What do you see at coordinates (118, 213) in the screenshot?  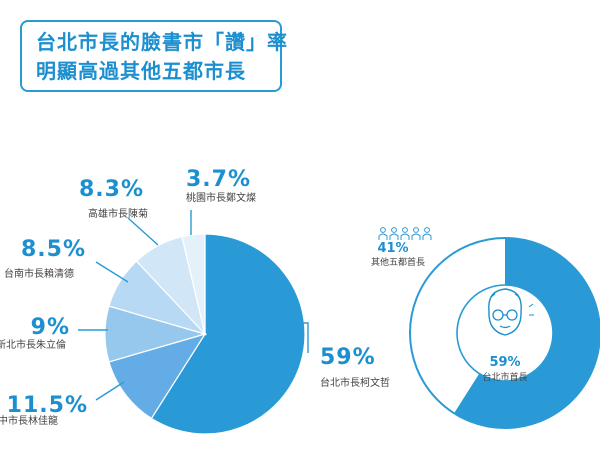 I see `pie-category-label: 高雄市長陳菊` at bounding box center [118, 213].